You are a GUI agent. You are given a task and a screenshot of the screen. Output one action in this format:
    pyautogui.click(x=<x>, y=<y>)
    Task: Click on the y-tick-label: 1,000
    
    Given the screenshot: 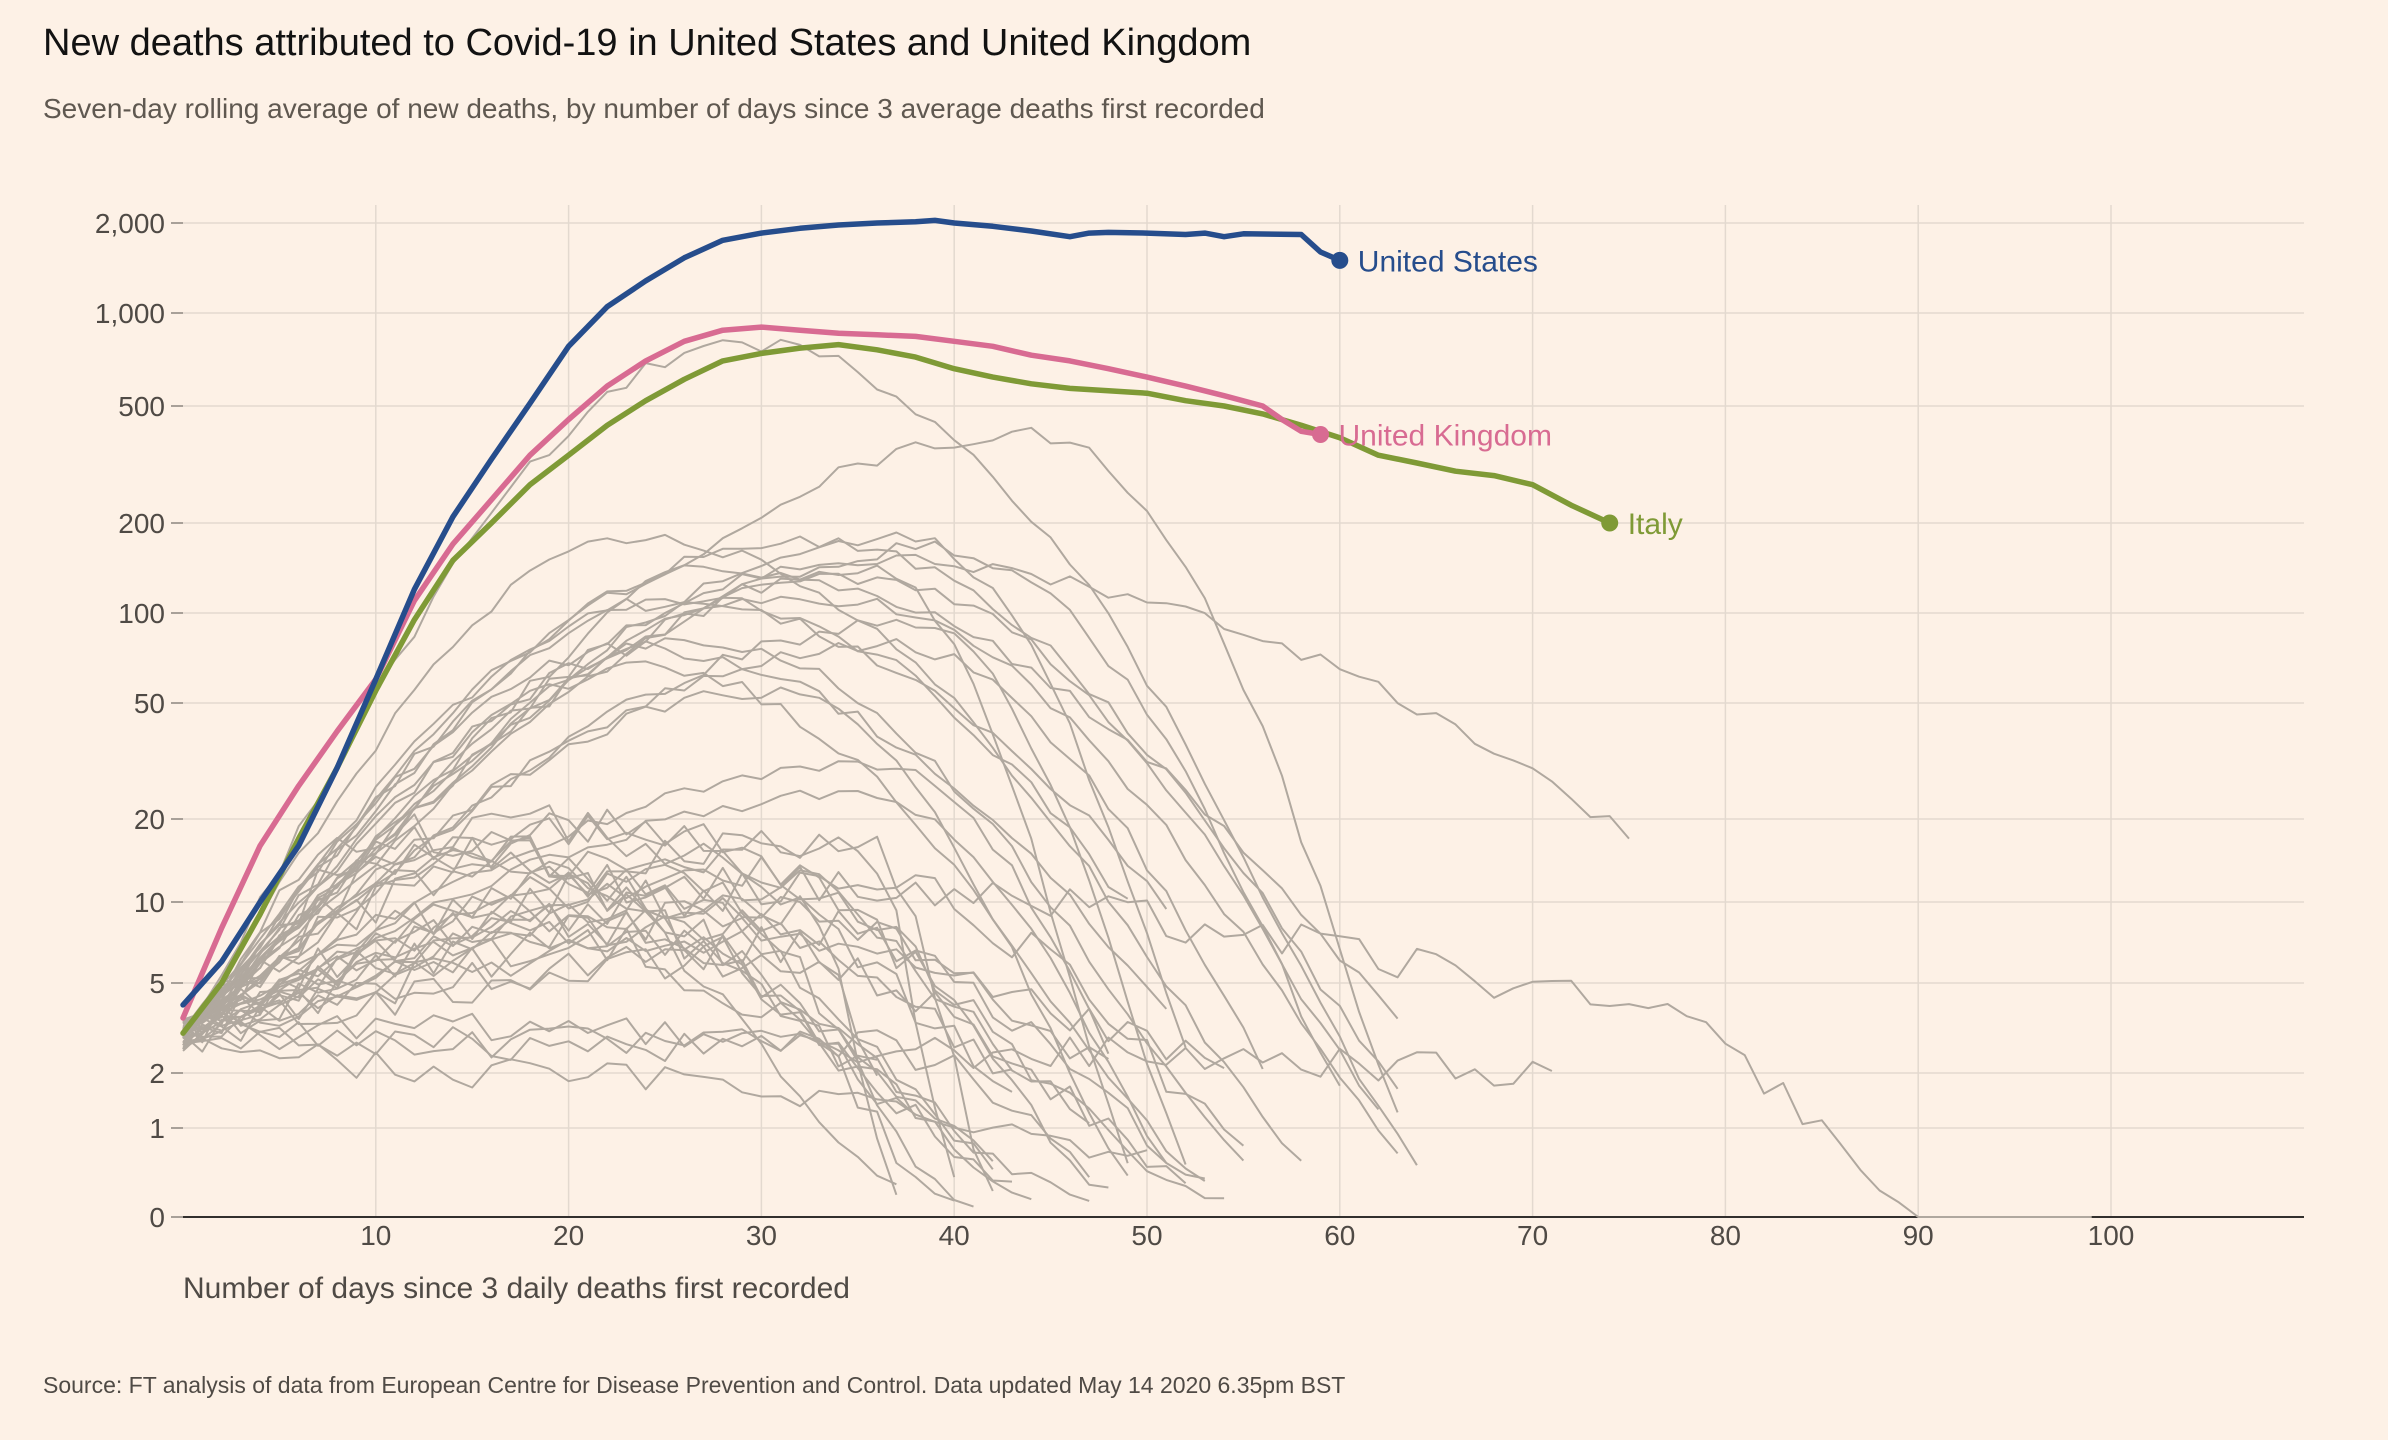 What is the action you would take?
    pyautogui.click(x=130, y=313)
    